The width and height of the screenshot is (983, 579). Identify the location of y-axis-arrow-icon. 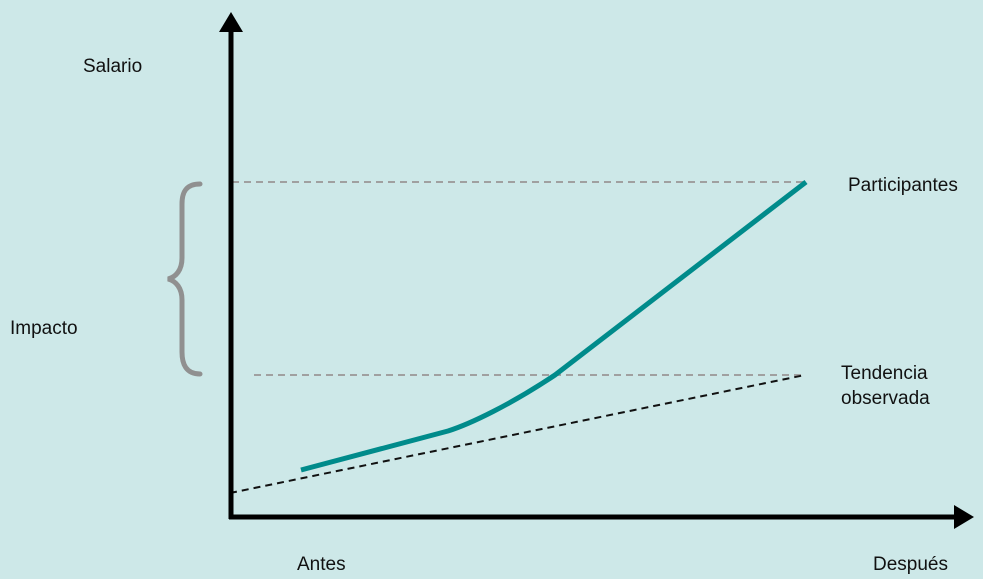
(231, 22).